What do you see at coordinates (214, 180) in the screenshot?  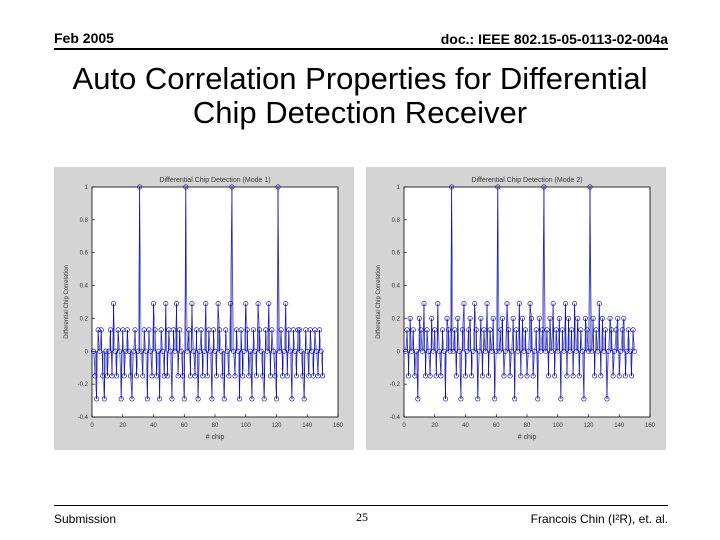 I see `chart-title: Differential Chip Detection (Mode 1)` at bounding box center [214, 180].